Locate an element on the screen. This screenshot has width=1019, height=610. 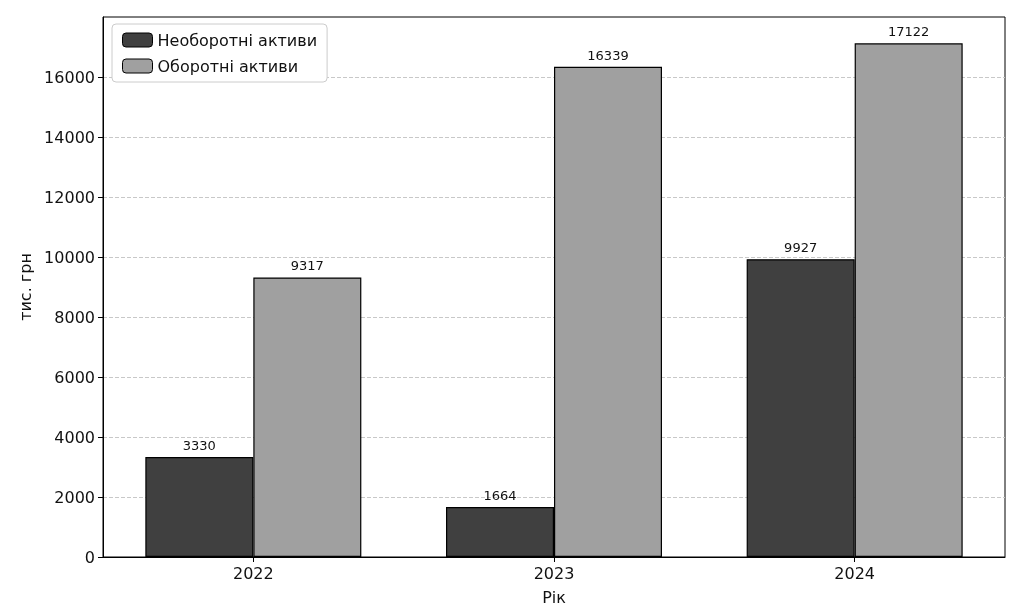
x-tick-label: 2022 is located at coordinates (253, 573).